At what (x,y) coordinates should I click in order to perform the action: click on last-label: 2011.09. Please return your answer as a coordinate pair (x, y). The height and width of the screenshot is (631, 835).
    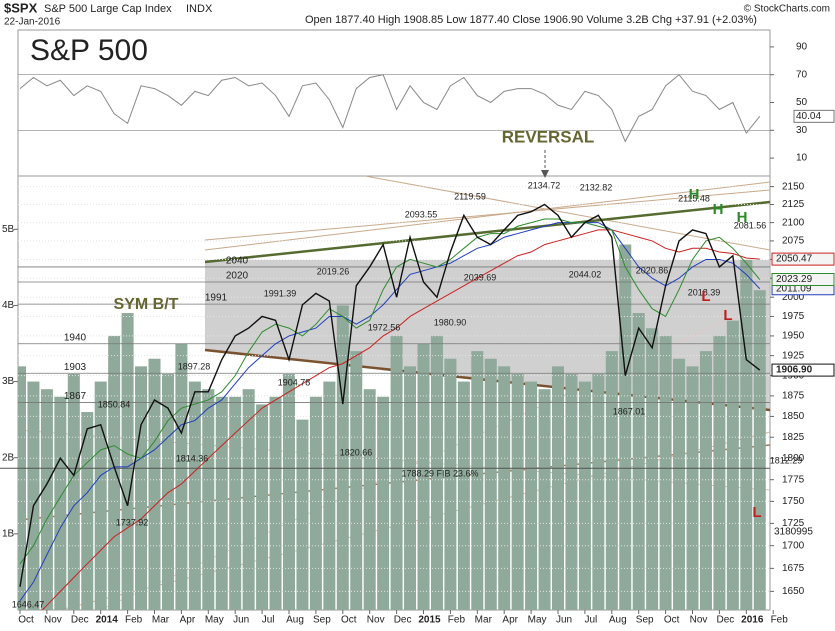
    Looking at the image, I should click on (794, 288).